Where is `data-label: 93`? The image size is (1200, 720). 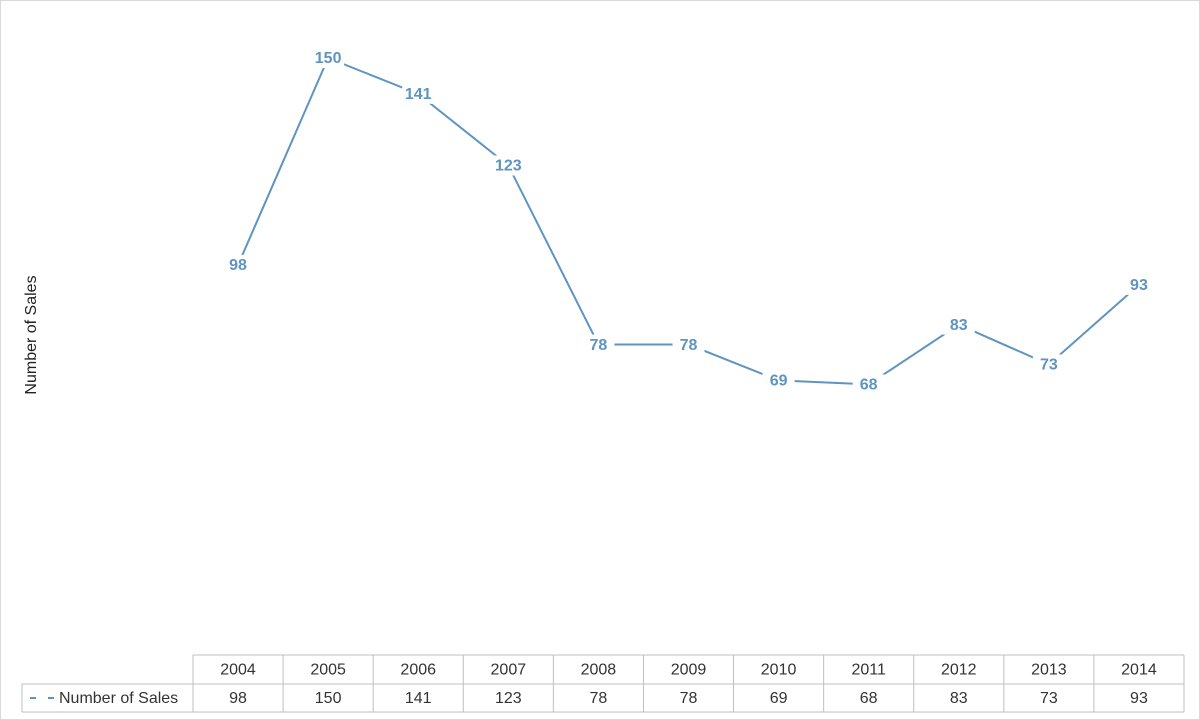 data-label: 93 is located at coordinates (1139, 285).